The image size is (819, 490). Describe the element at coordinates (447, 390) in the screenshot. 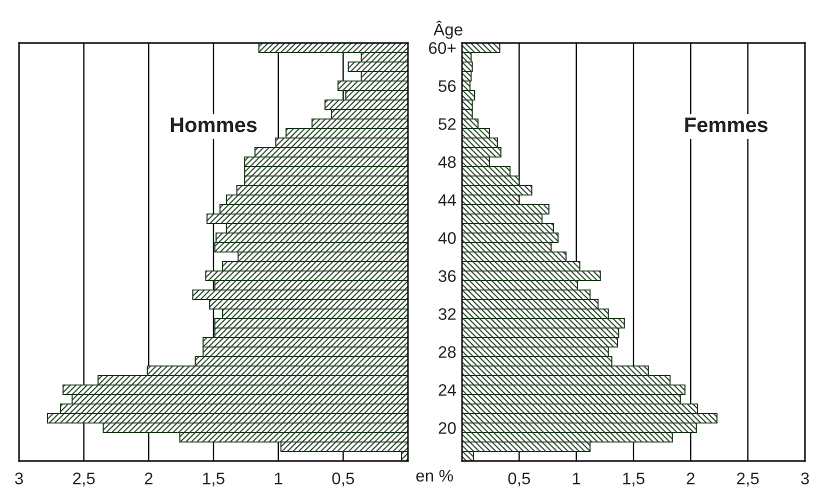

I see `y-tick-label: 24` at that location.